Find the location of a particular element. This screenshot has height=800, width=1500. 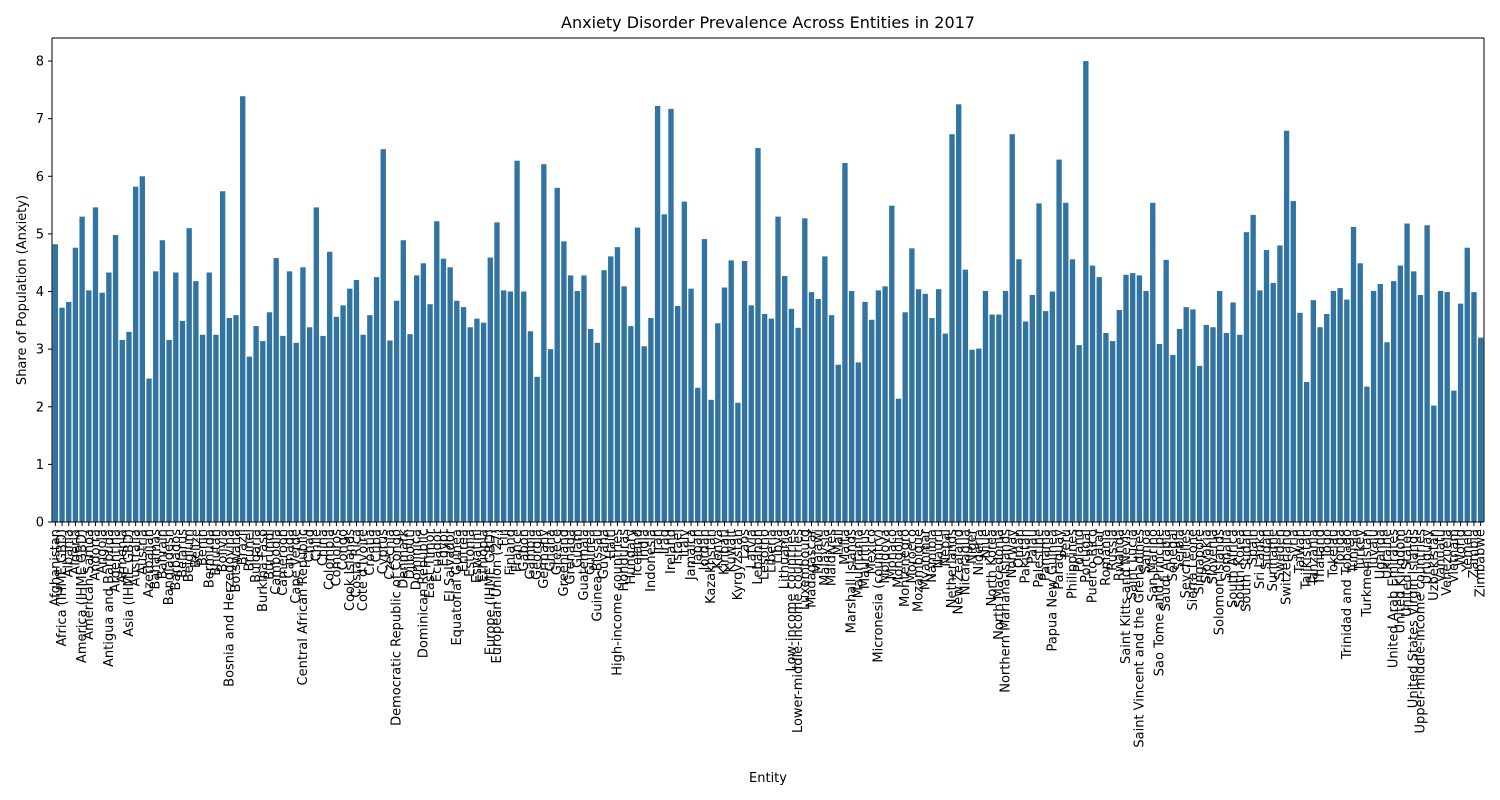

x-tick-label: America (IHME GBD) is located at coordinates (82, 596).